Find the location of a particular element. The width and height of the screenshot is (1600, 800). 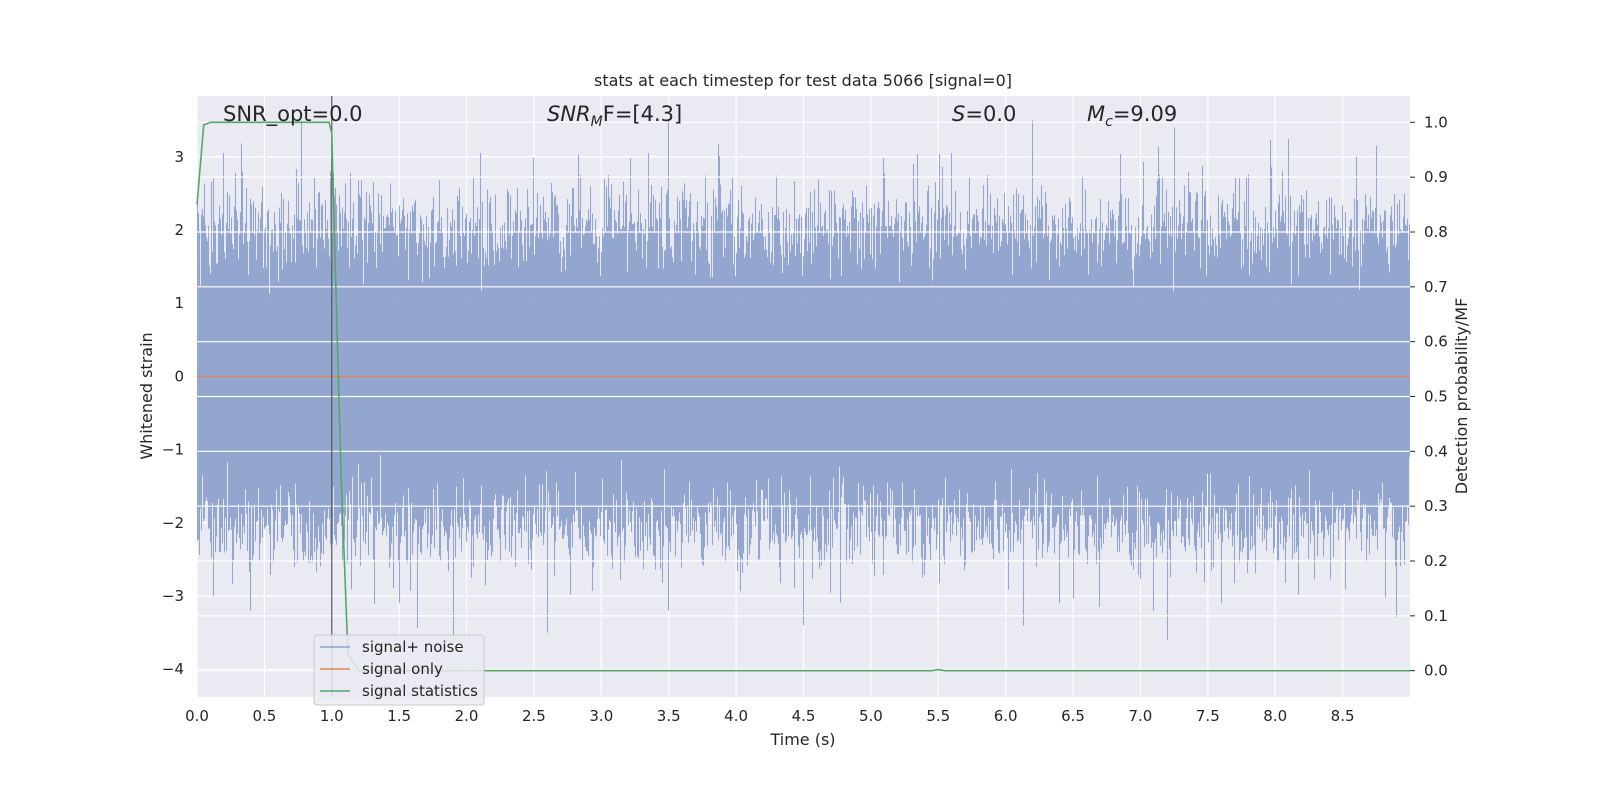

annotation-s-value: =0.0 is located at coordinates (990, 114).